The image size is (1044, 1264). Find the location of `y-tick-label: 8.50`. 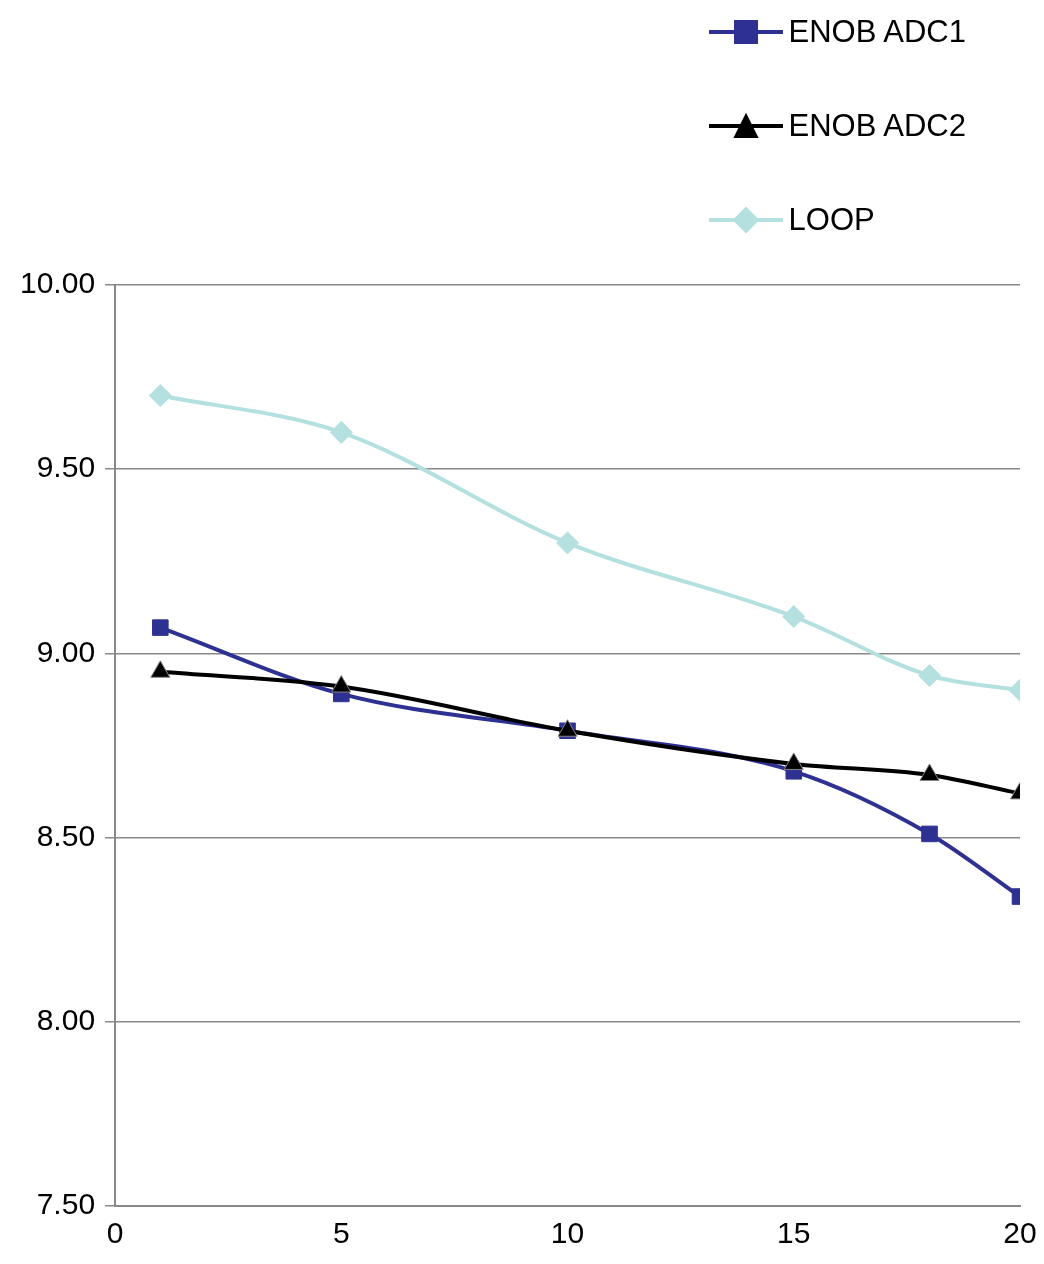

y-tick-label: 8.50 is located at coordinates (66, 835).